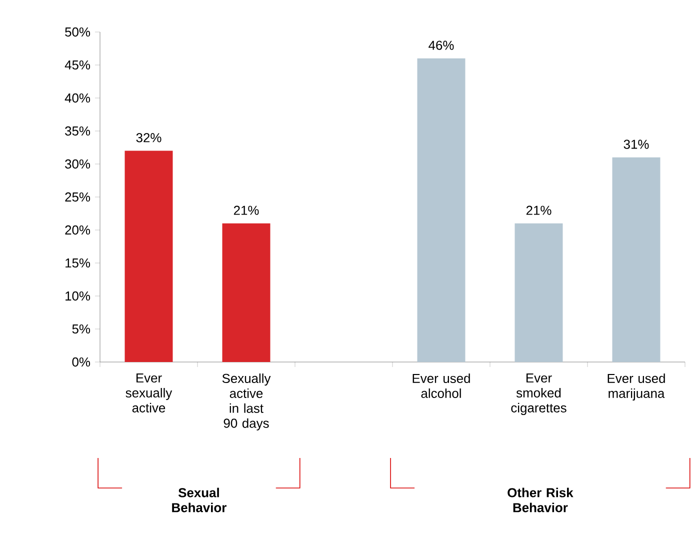 The image size is (696, 547). Describe the element at coordinates (77, 32) in the screenshot. I see `y-tick-label: 50%` at that location.